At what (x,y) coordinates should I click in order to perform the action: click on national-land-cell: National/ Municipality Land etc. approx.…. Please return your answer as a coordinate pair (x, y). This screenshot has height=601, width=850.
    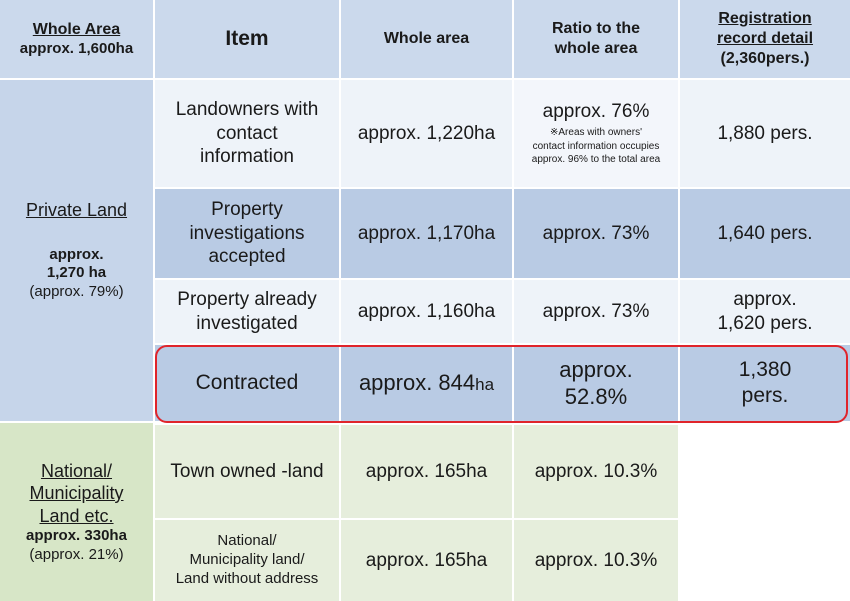
    Looking at the image, I should click on (76, 512).